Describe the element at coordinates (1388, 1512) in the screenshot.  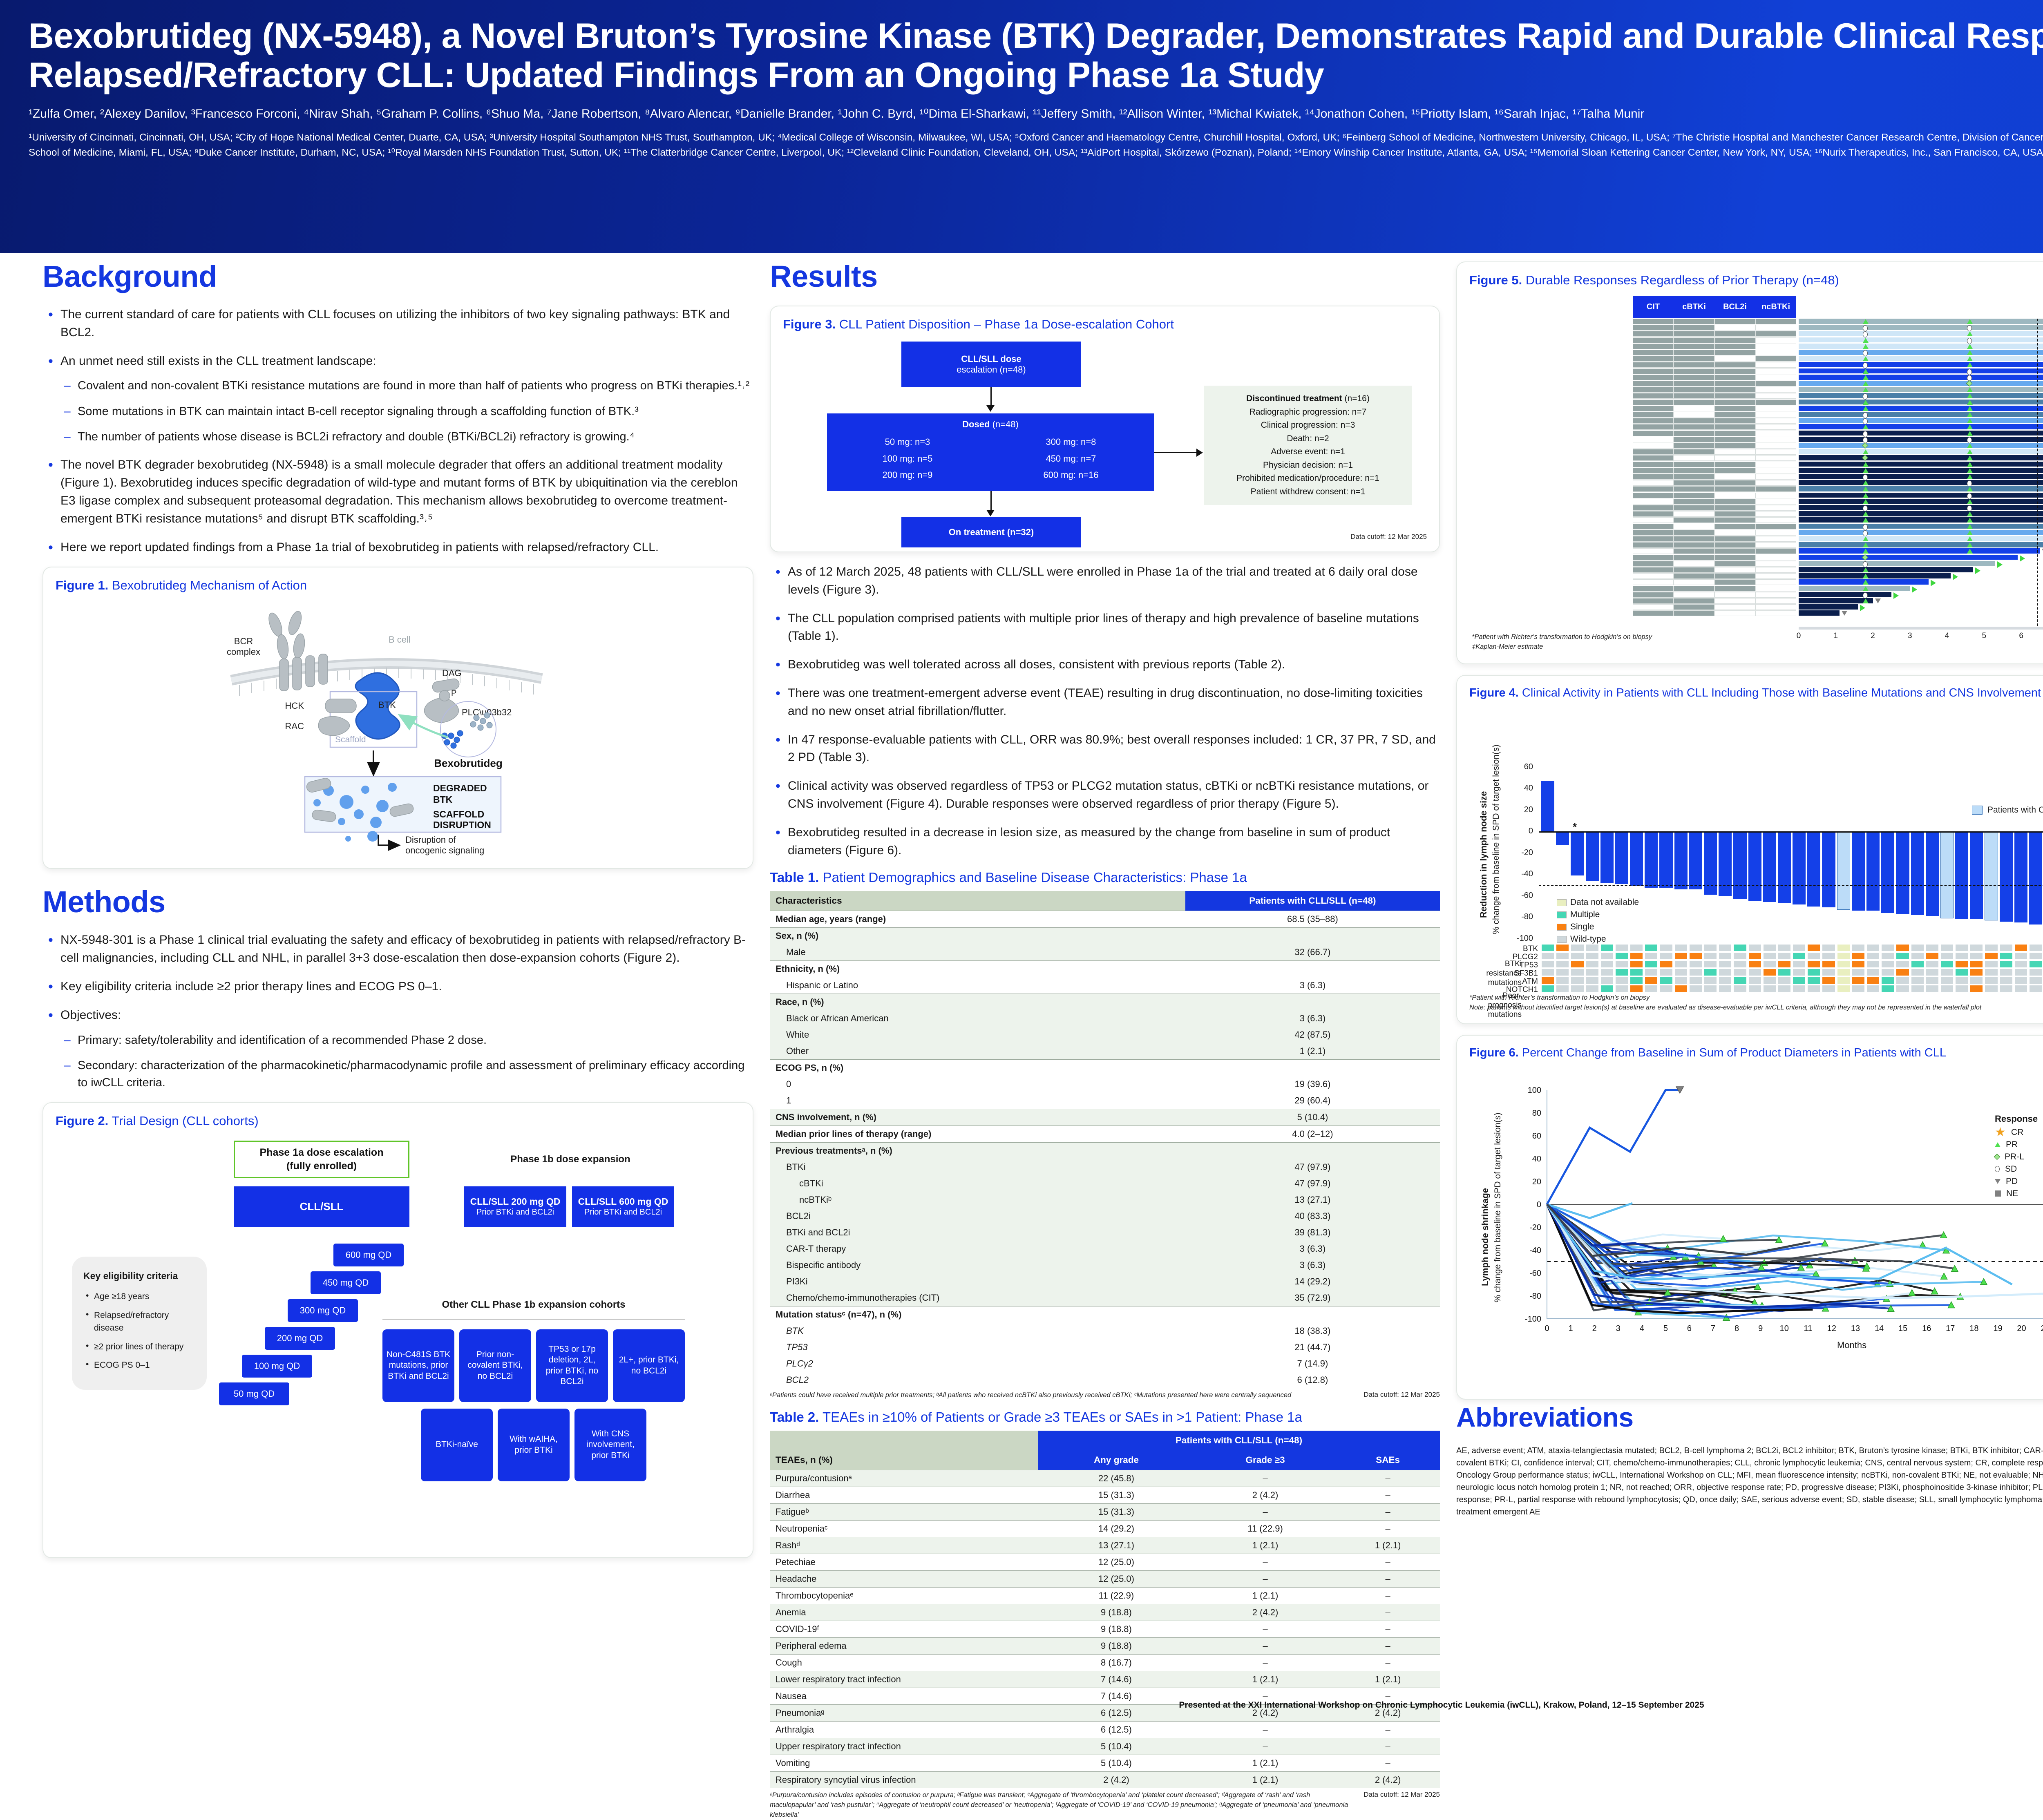
I see `table-cell-value: –` at that location.